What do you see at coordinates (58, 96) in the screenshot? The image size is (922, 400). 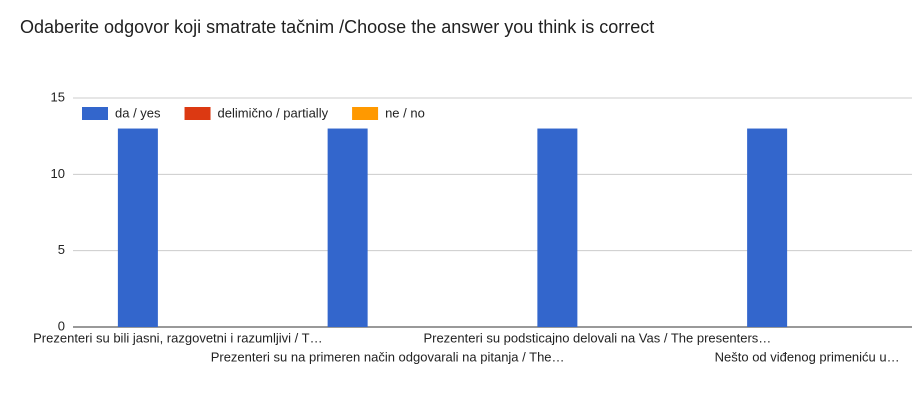 I see `y-tick-label: 15` at bounding box center [58, 96].